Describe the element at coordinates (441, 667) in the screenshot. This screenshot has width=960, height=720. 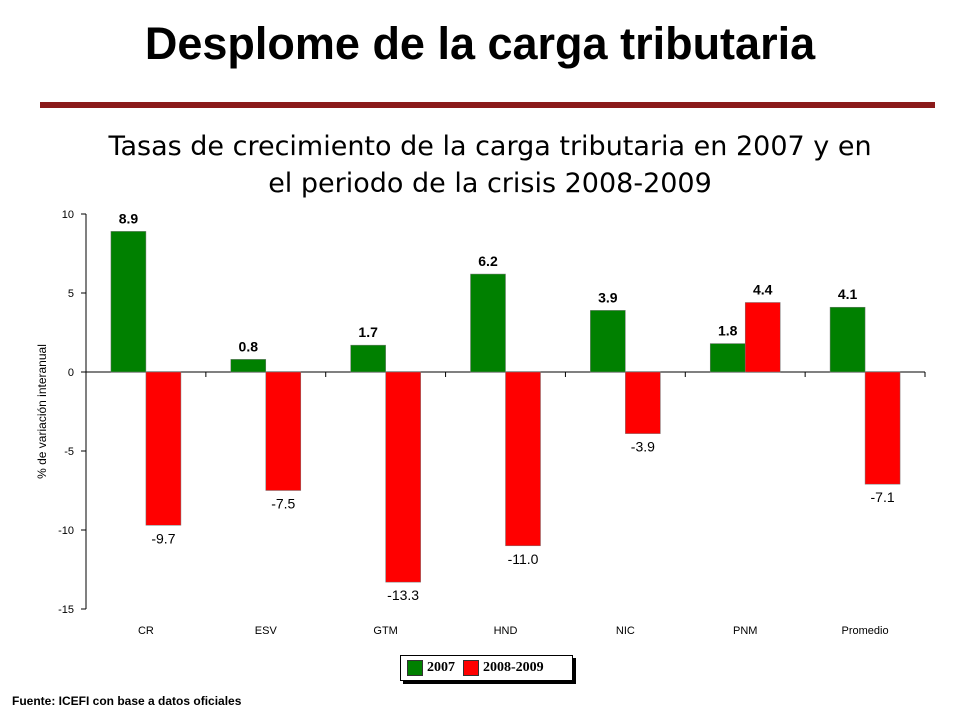
I see `legend-label-2007: 2007` at that location.